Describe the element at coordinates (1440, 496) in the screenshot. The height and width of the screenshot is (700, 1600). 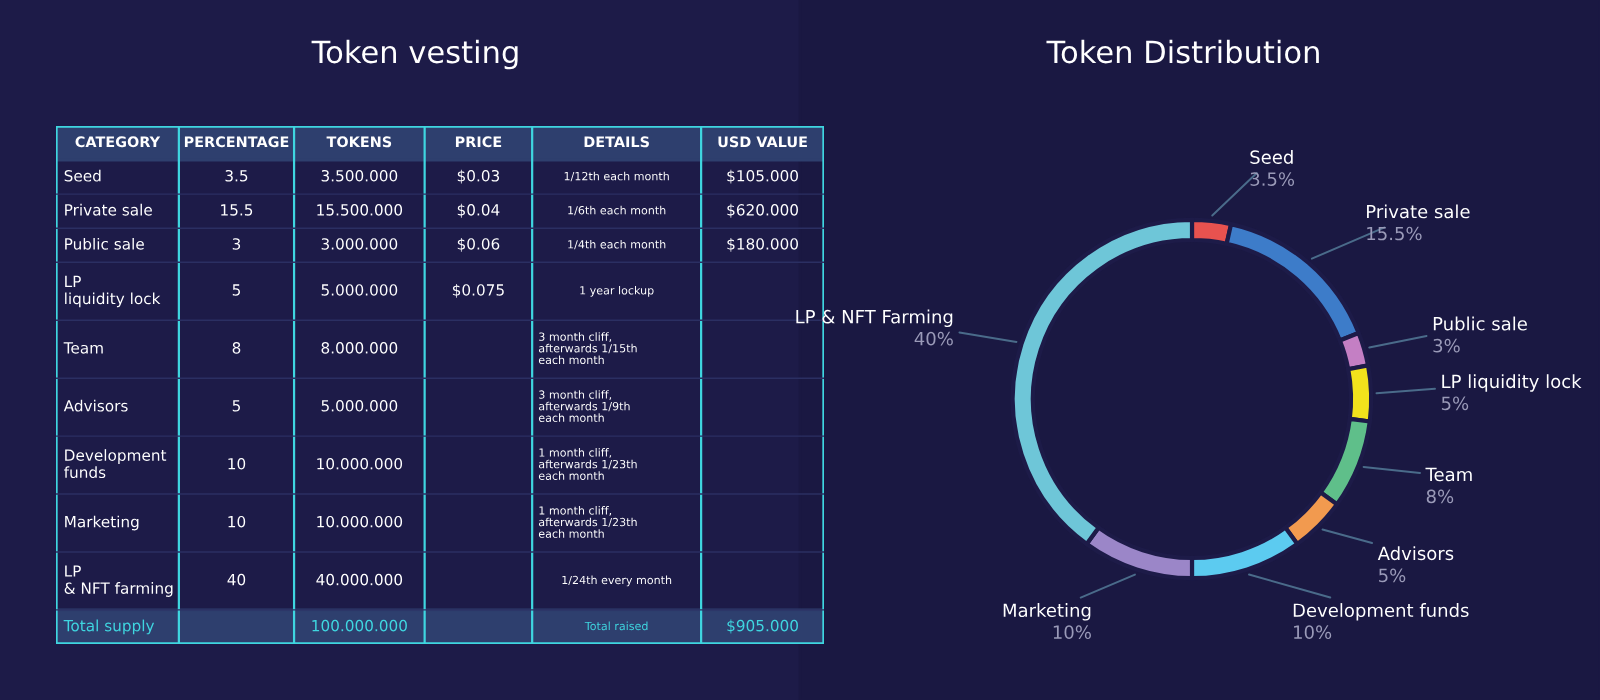
I see `data-label: 8%` at that location.